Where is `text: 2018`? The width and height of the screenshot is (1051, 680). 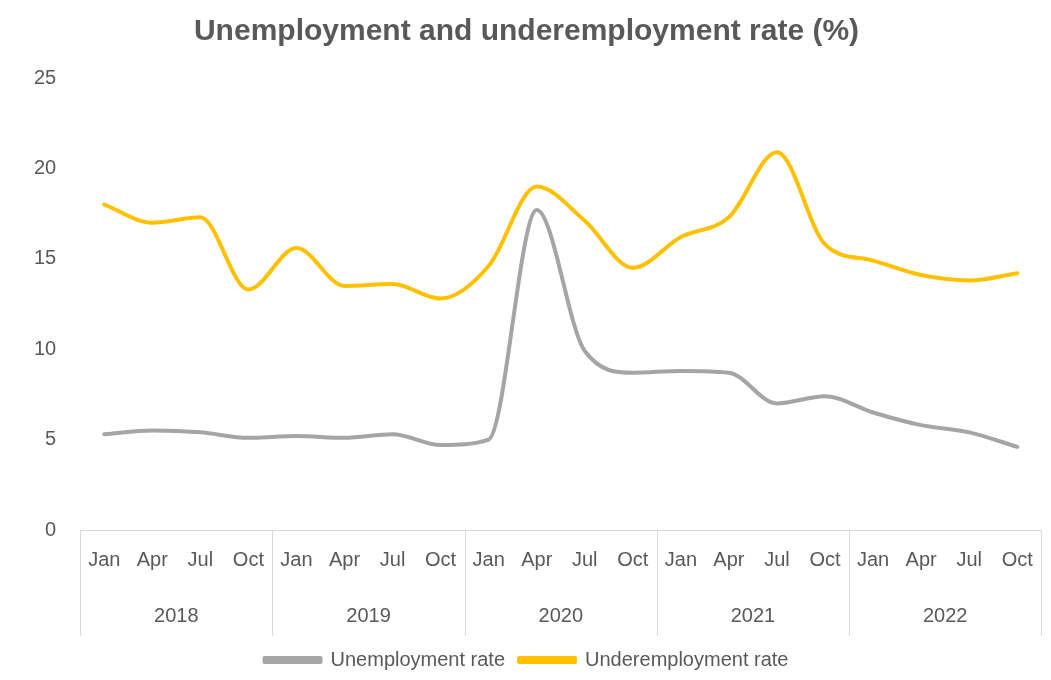 text: 2018 is located at coordinates (176, 614).